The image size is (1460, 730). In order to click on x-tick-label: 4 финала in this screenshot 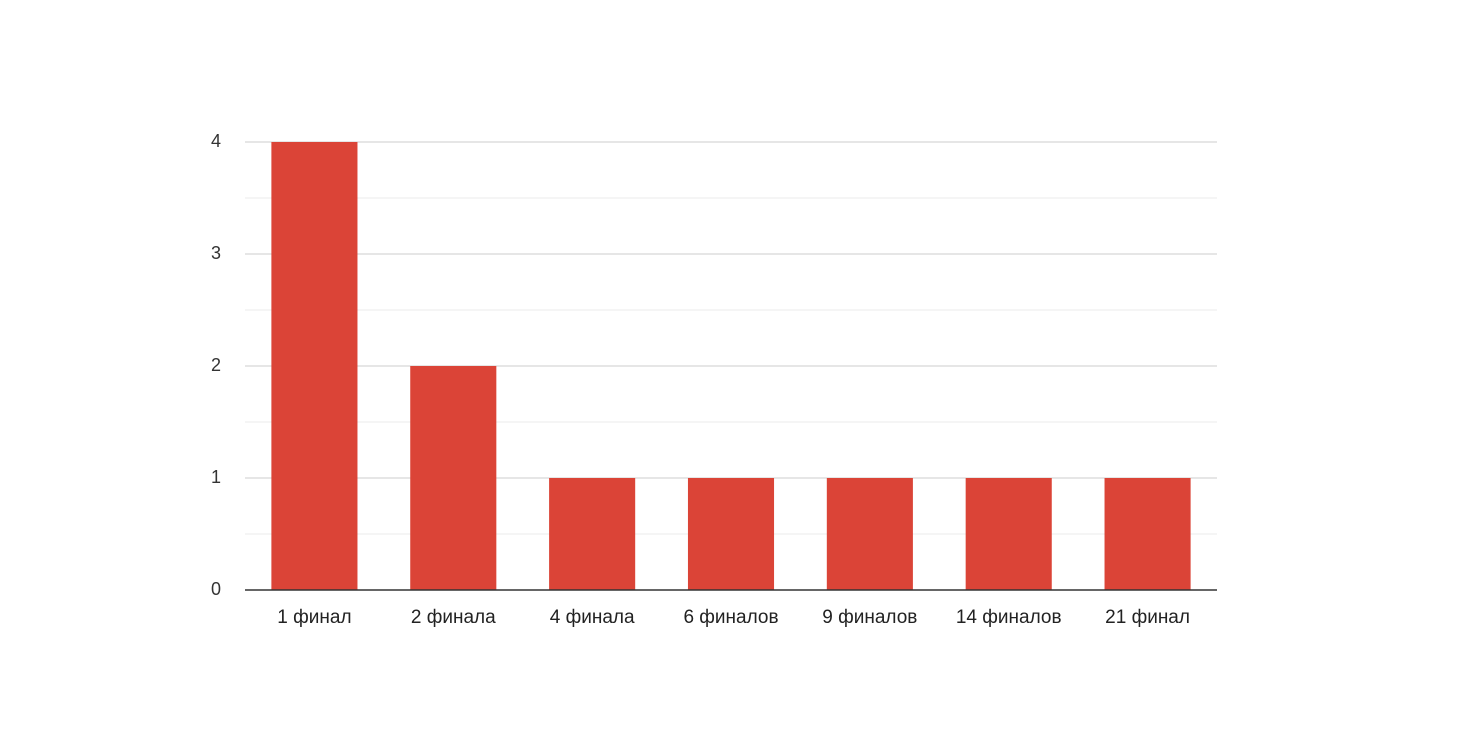, I will do `click(592, 617)`.